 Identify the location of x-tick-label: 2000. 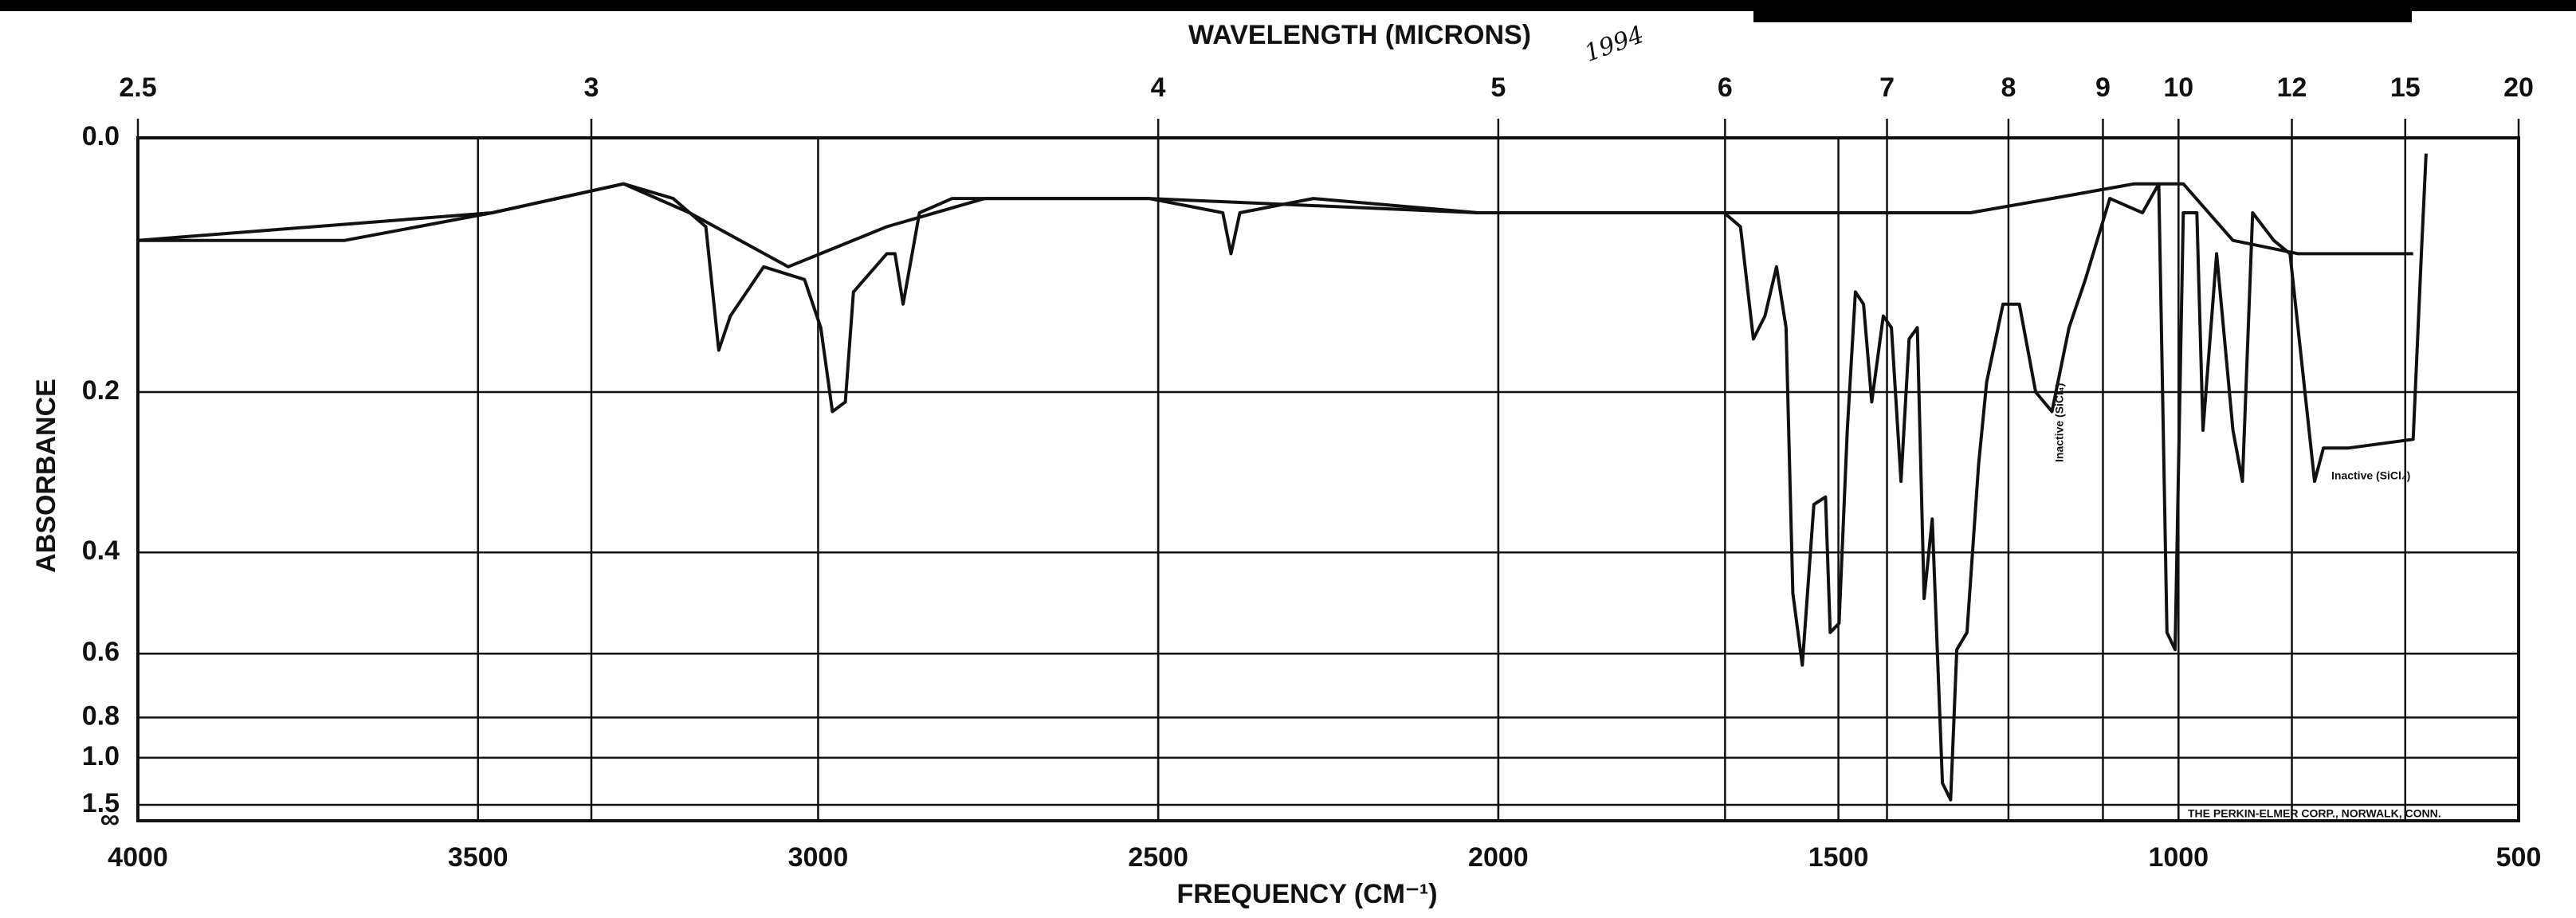
(1498, 857).